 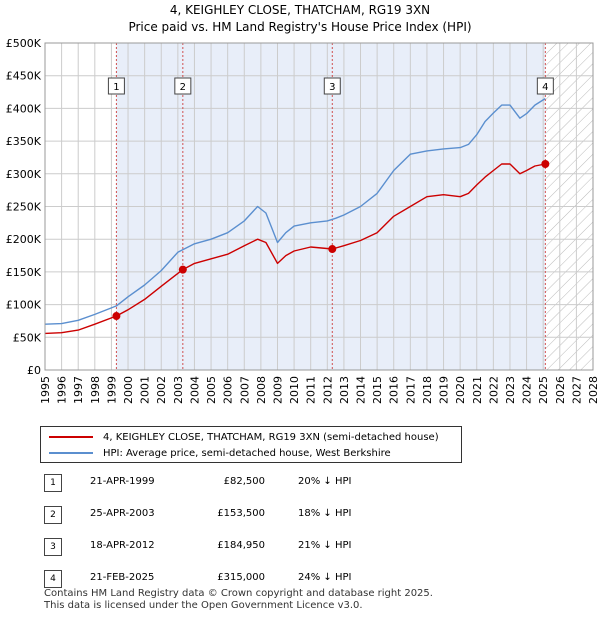 I want to click on x-tick-label: 2013, so click(x=344, y=390).